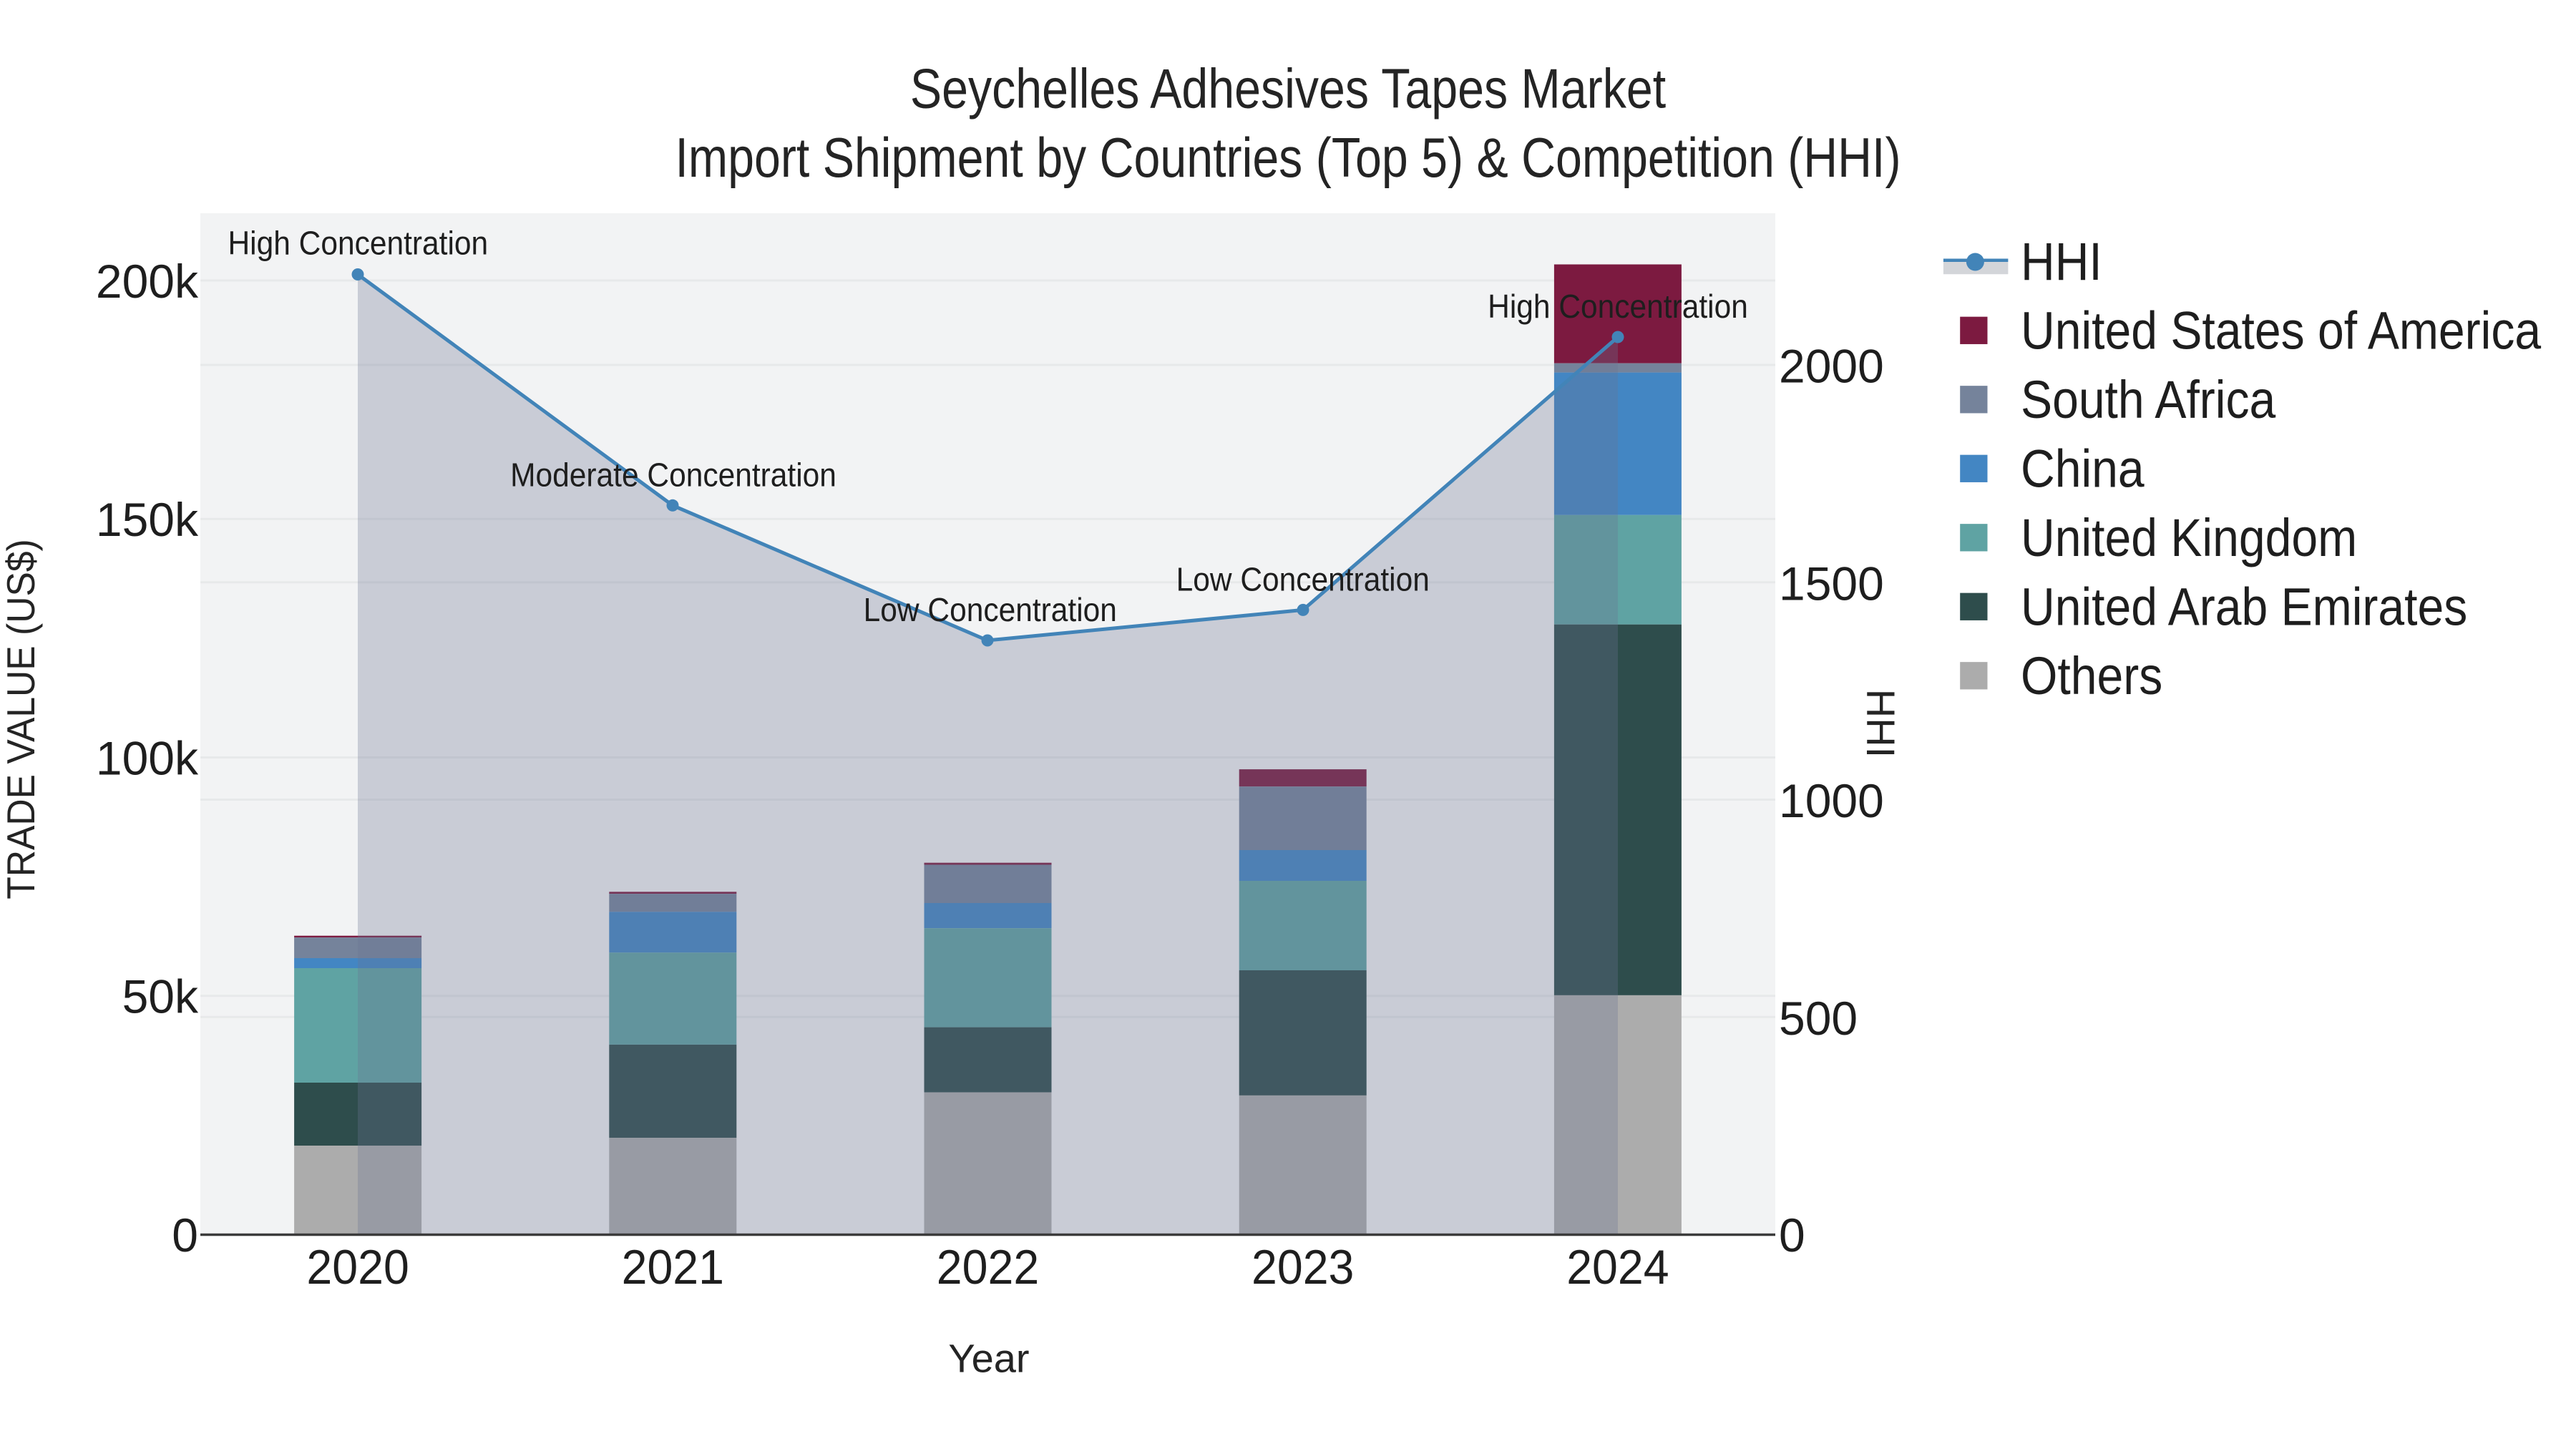  What do you see at coordinates (160, 996) in the screenshot?
I see `svg-text: 50k` at bounding box center [160, 996].